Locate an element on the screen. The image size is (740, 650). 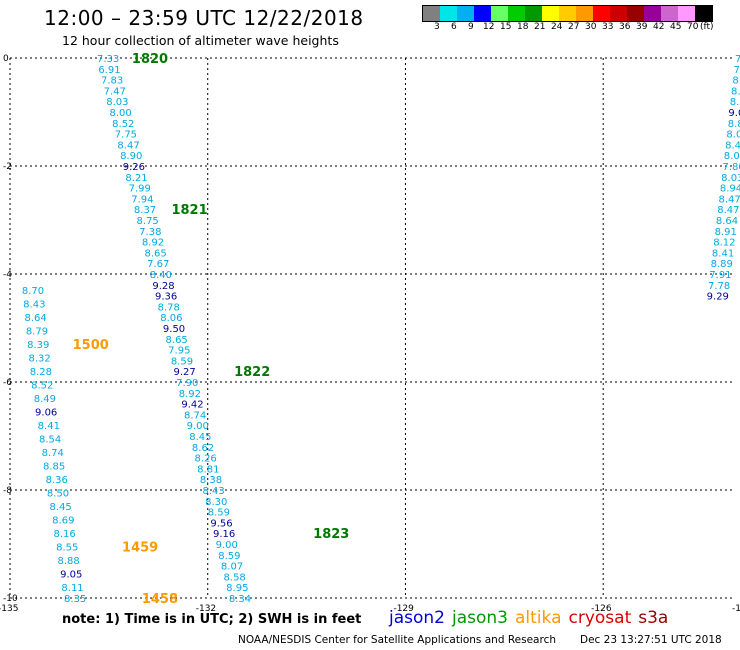
wave-height-label: 8.32 is located at coordinates (39, 359).